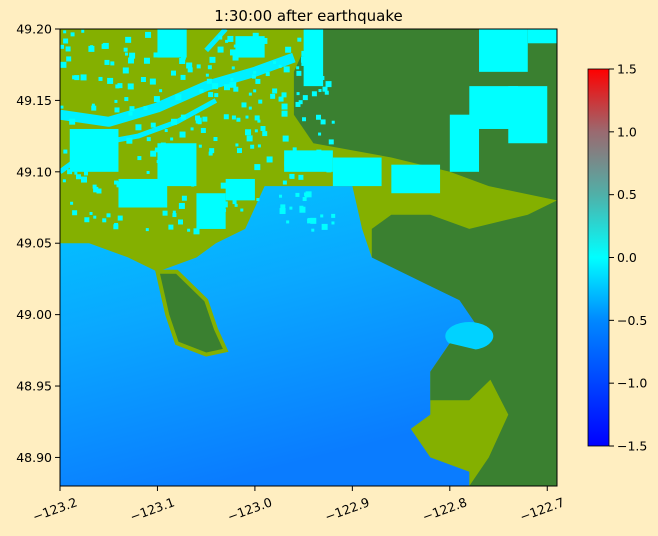  I want to click on colorbar-tick-label: 1.5, so click(627, 69).